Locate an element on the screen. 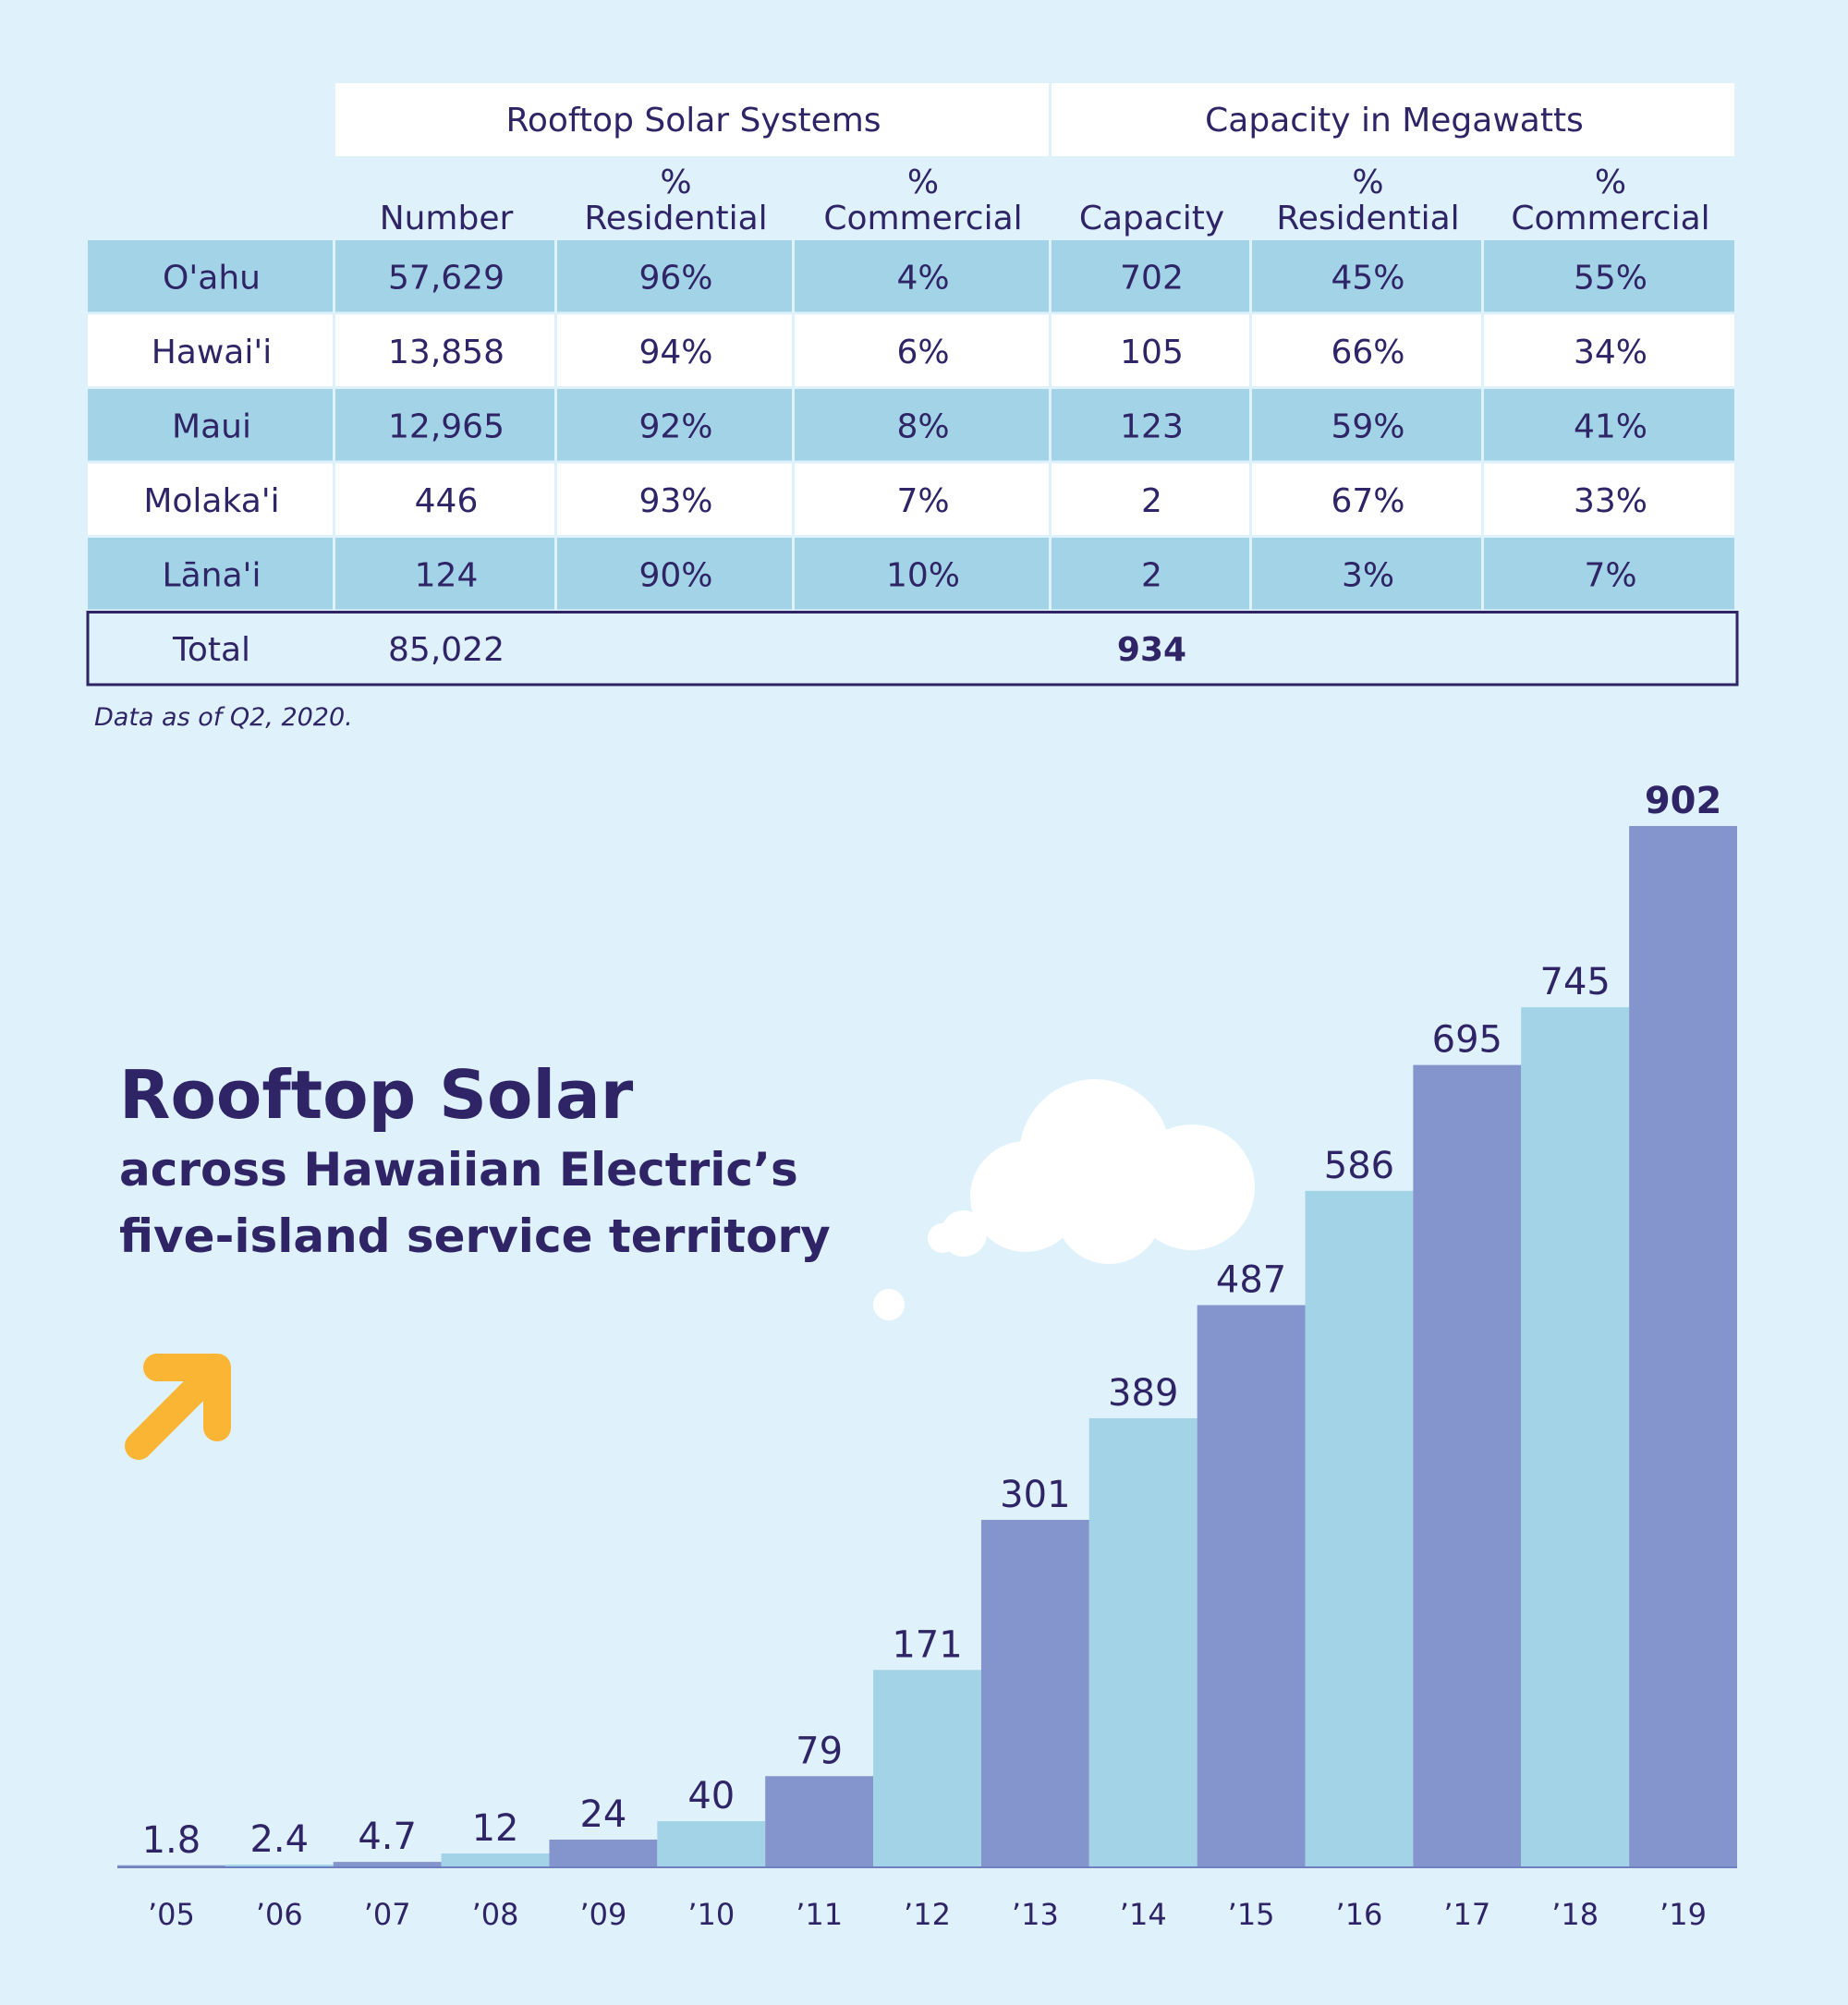 The image size is (1848, 2005). cell-text: 4% is located at coordinates (922, 278).